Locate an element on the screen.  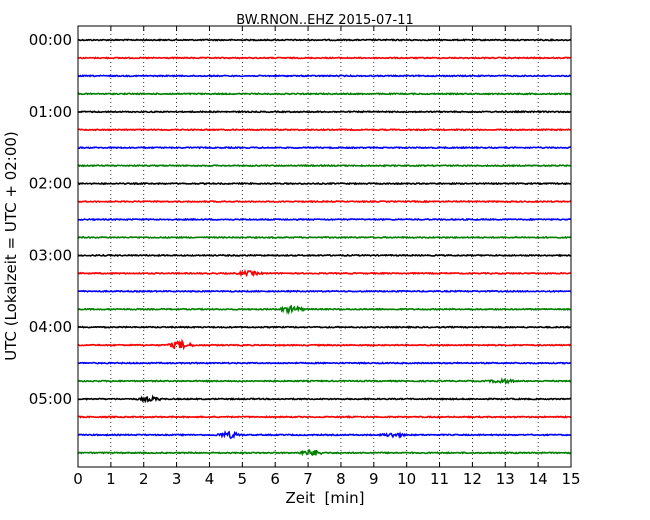
x-tick-label-13: 13 is located at coordinates (505, 479).